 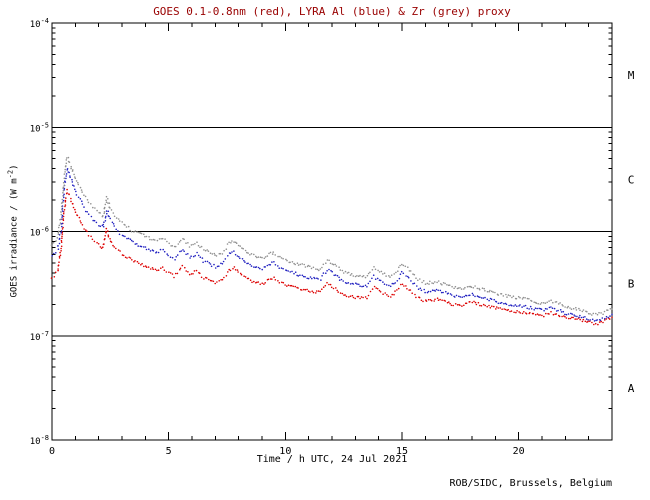 I want to click on y-tick-label: 10⁻⁴, so click(x=39, y=23).